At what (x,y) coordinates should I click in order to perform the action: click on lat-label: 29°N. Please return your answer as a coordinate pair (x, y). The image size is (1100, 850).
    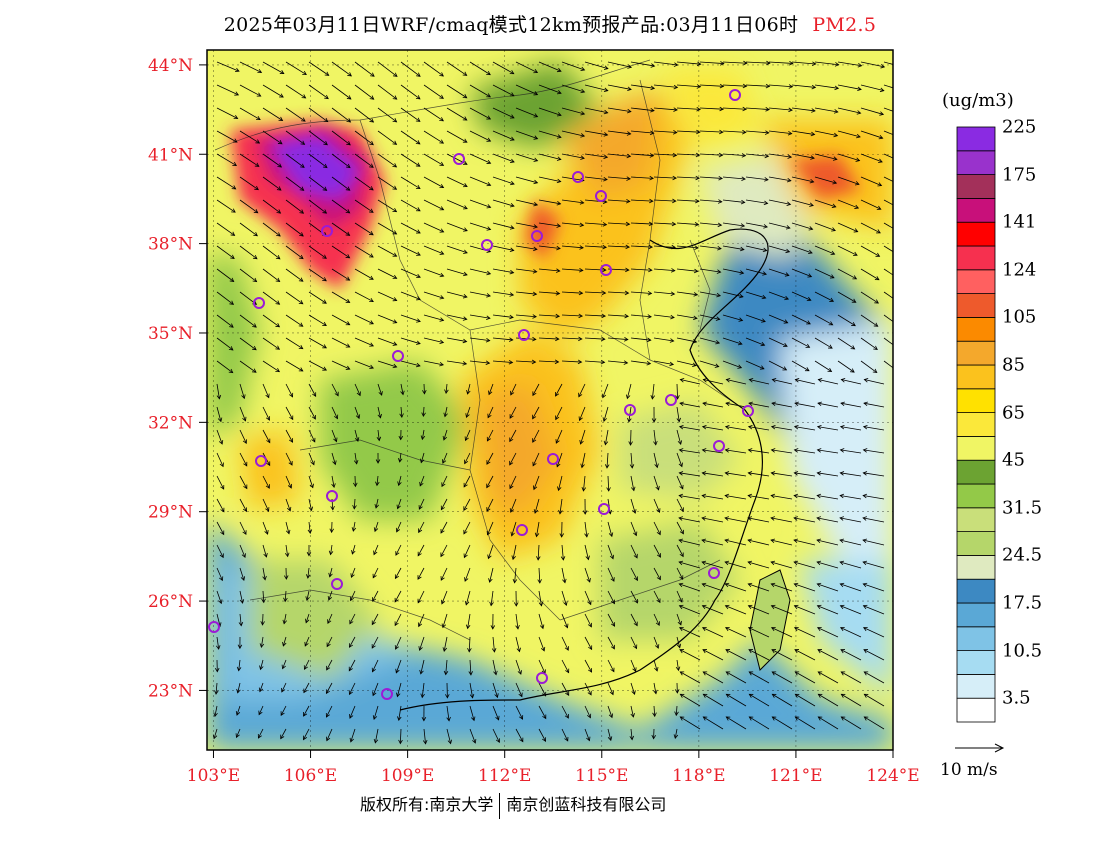
    Looking at the image, I should click on (170, 513).